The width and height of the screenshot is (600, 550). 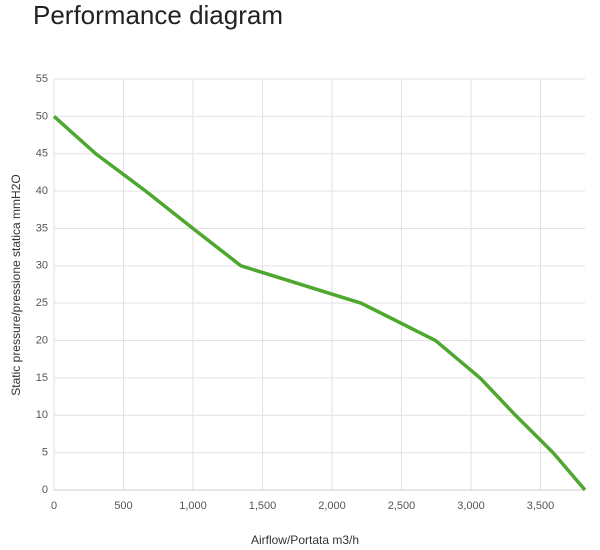 What do you see at coordinates (42, 266) in the screenshot?
I see `y-tick-label: 30` at bounding box center [42, 266].